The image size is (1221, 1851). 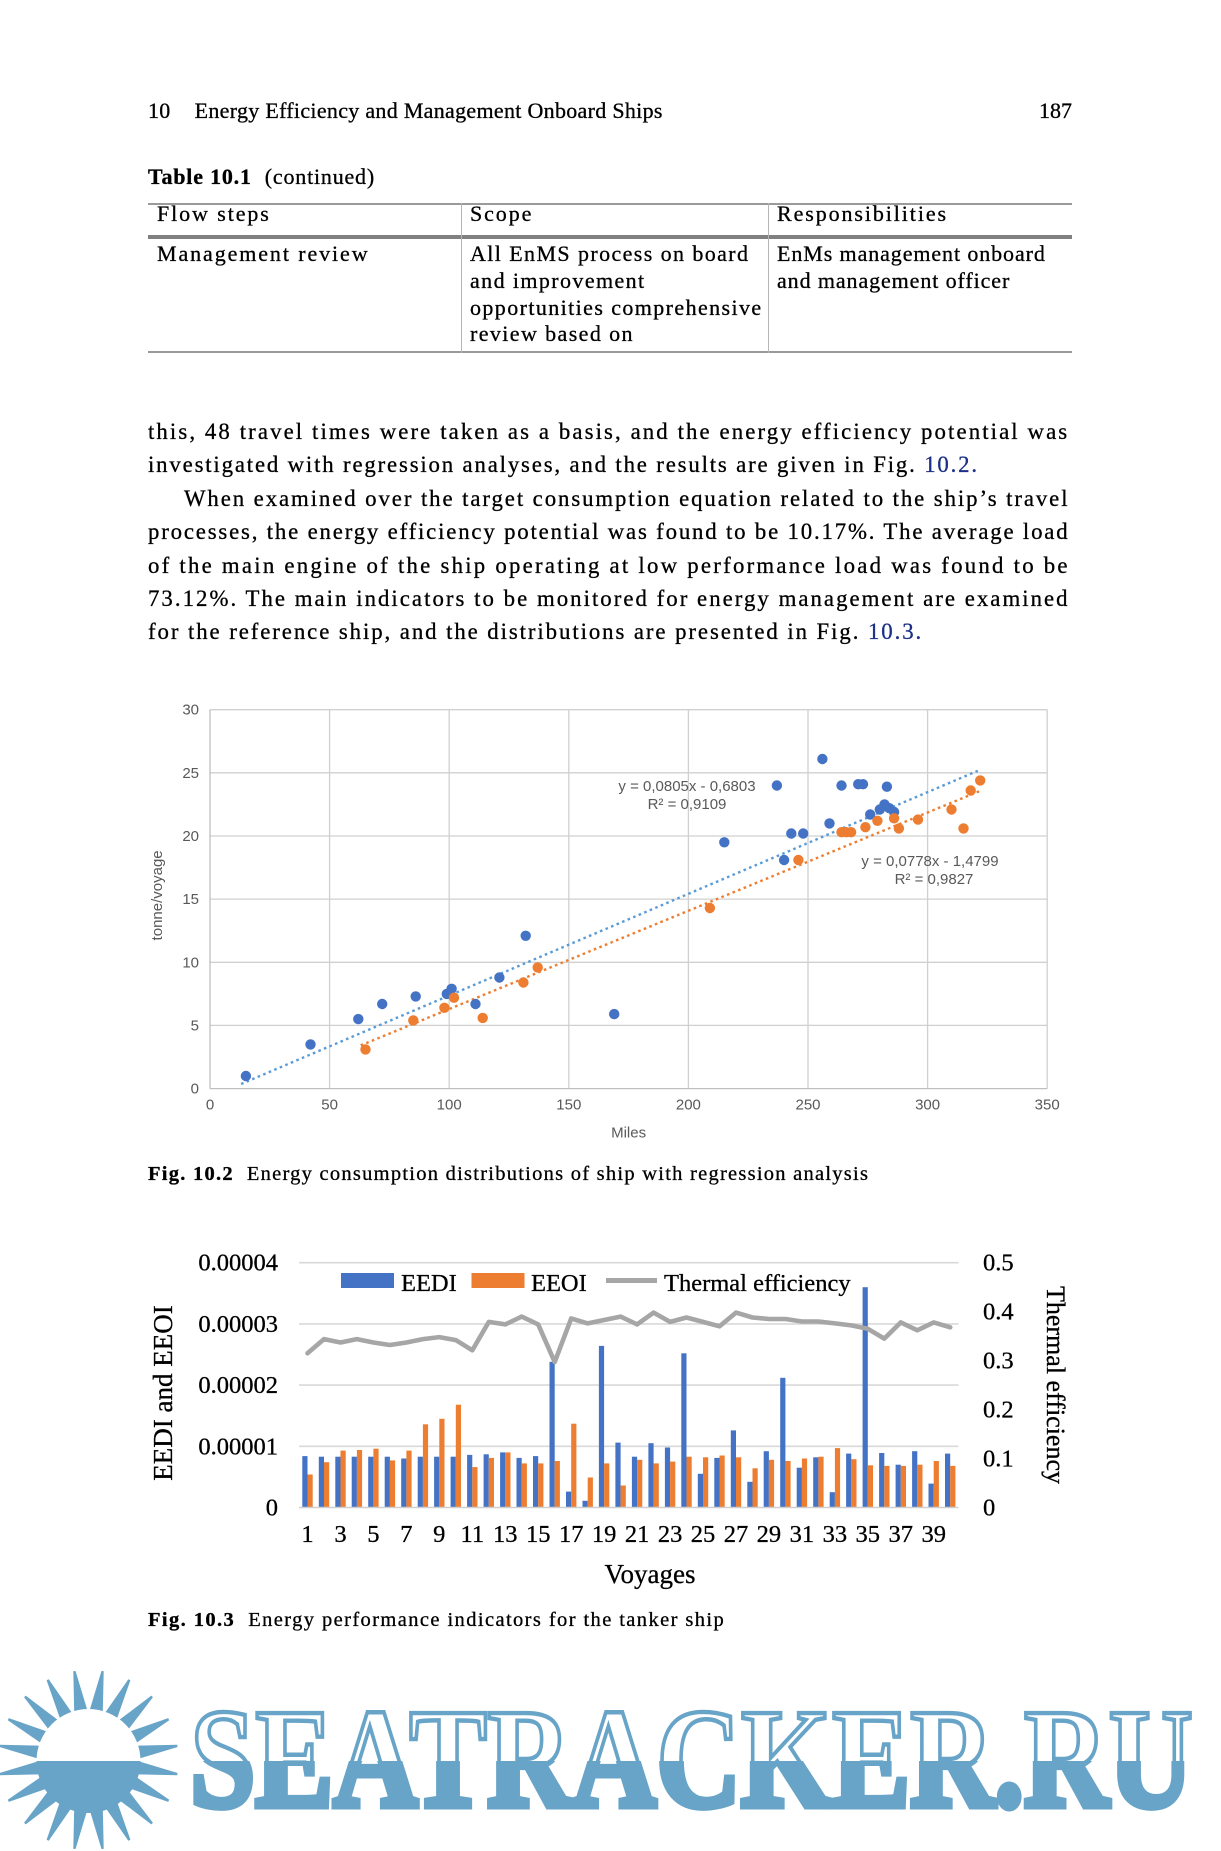 What do you see at coordinates (559, 1283) in the screenshot?
I see `svg-text: EEOI` at bounding box center [559, 1283].